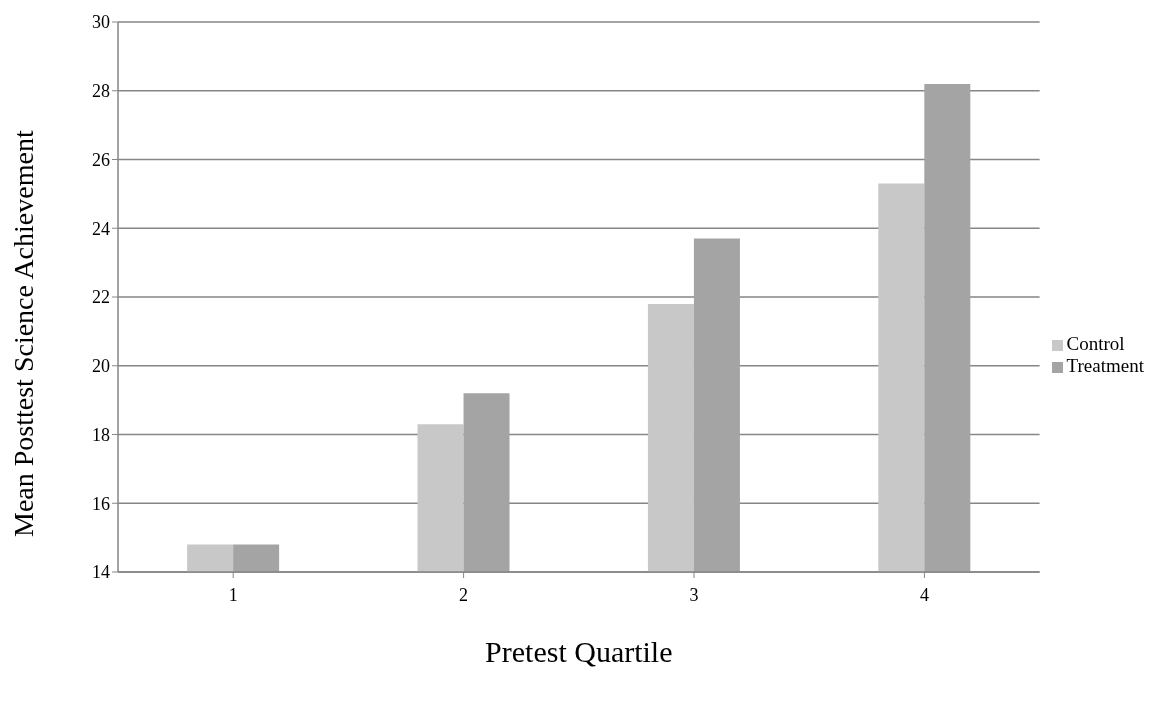 This screenshot has height=710, width=1172. Describe the element at coordinates (101, 91) in the screenshot. I see `y-tick-label: 28` at that location.